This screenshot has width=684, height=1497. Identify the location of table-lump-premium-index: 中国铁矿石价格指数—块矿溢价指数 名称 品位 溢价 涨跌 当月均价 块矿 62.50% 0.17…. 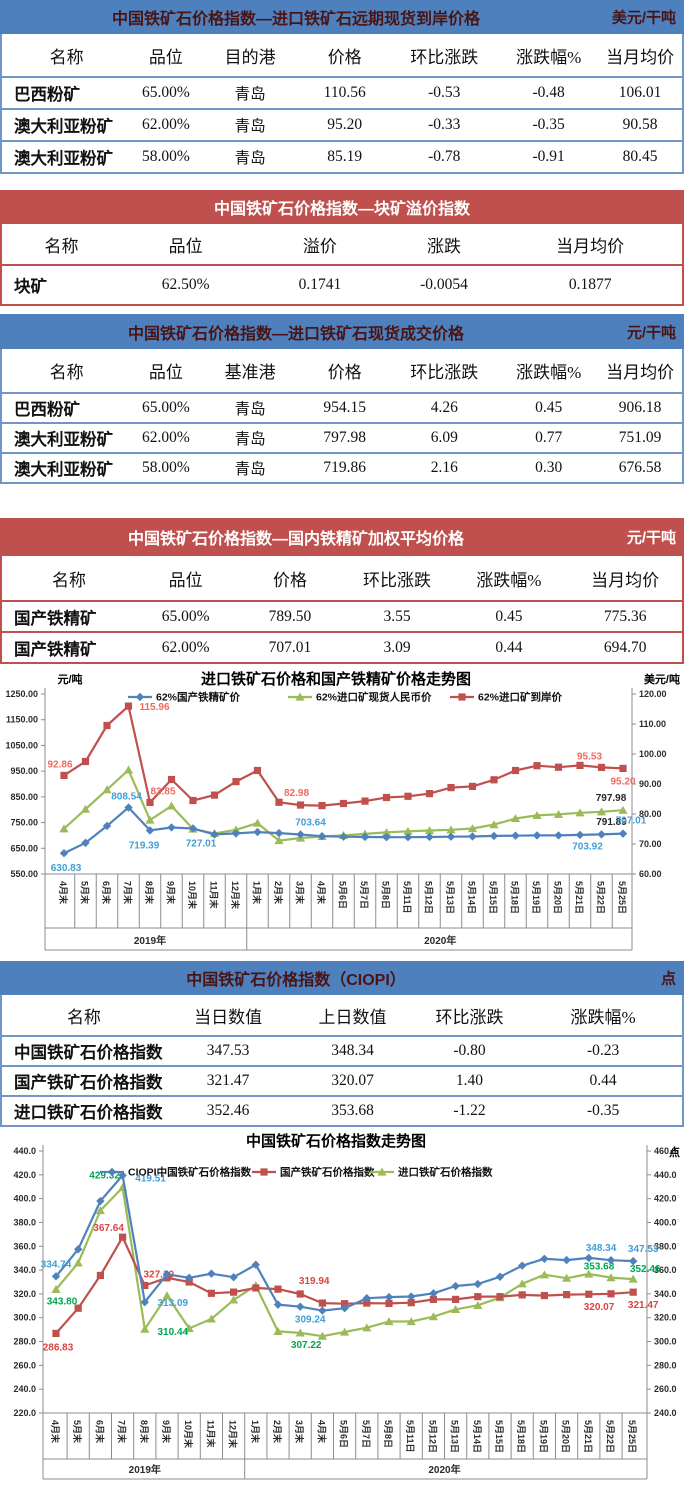
(342, 248).